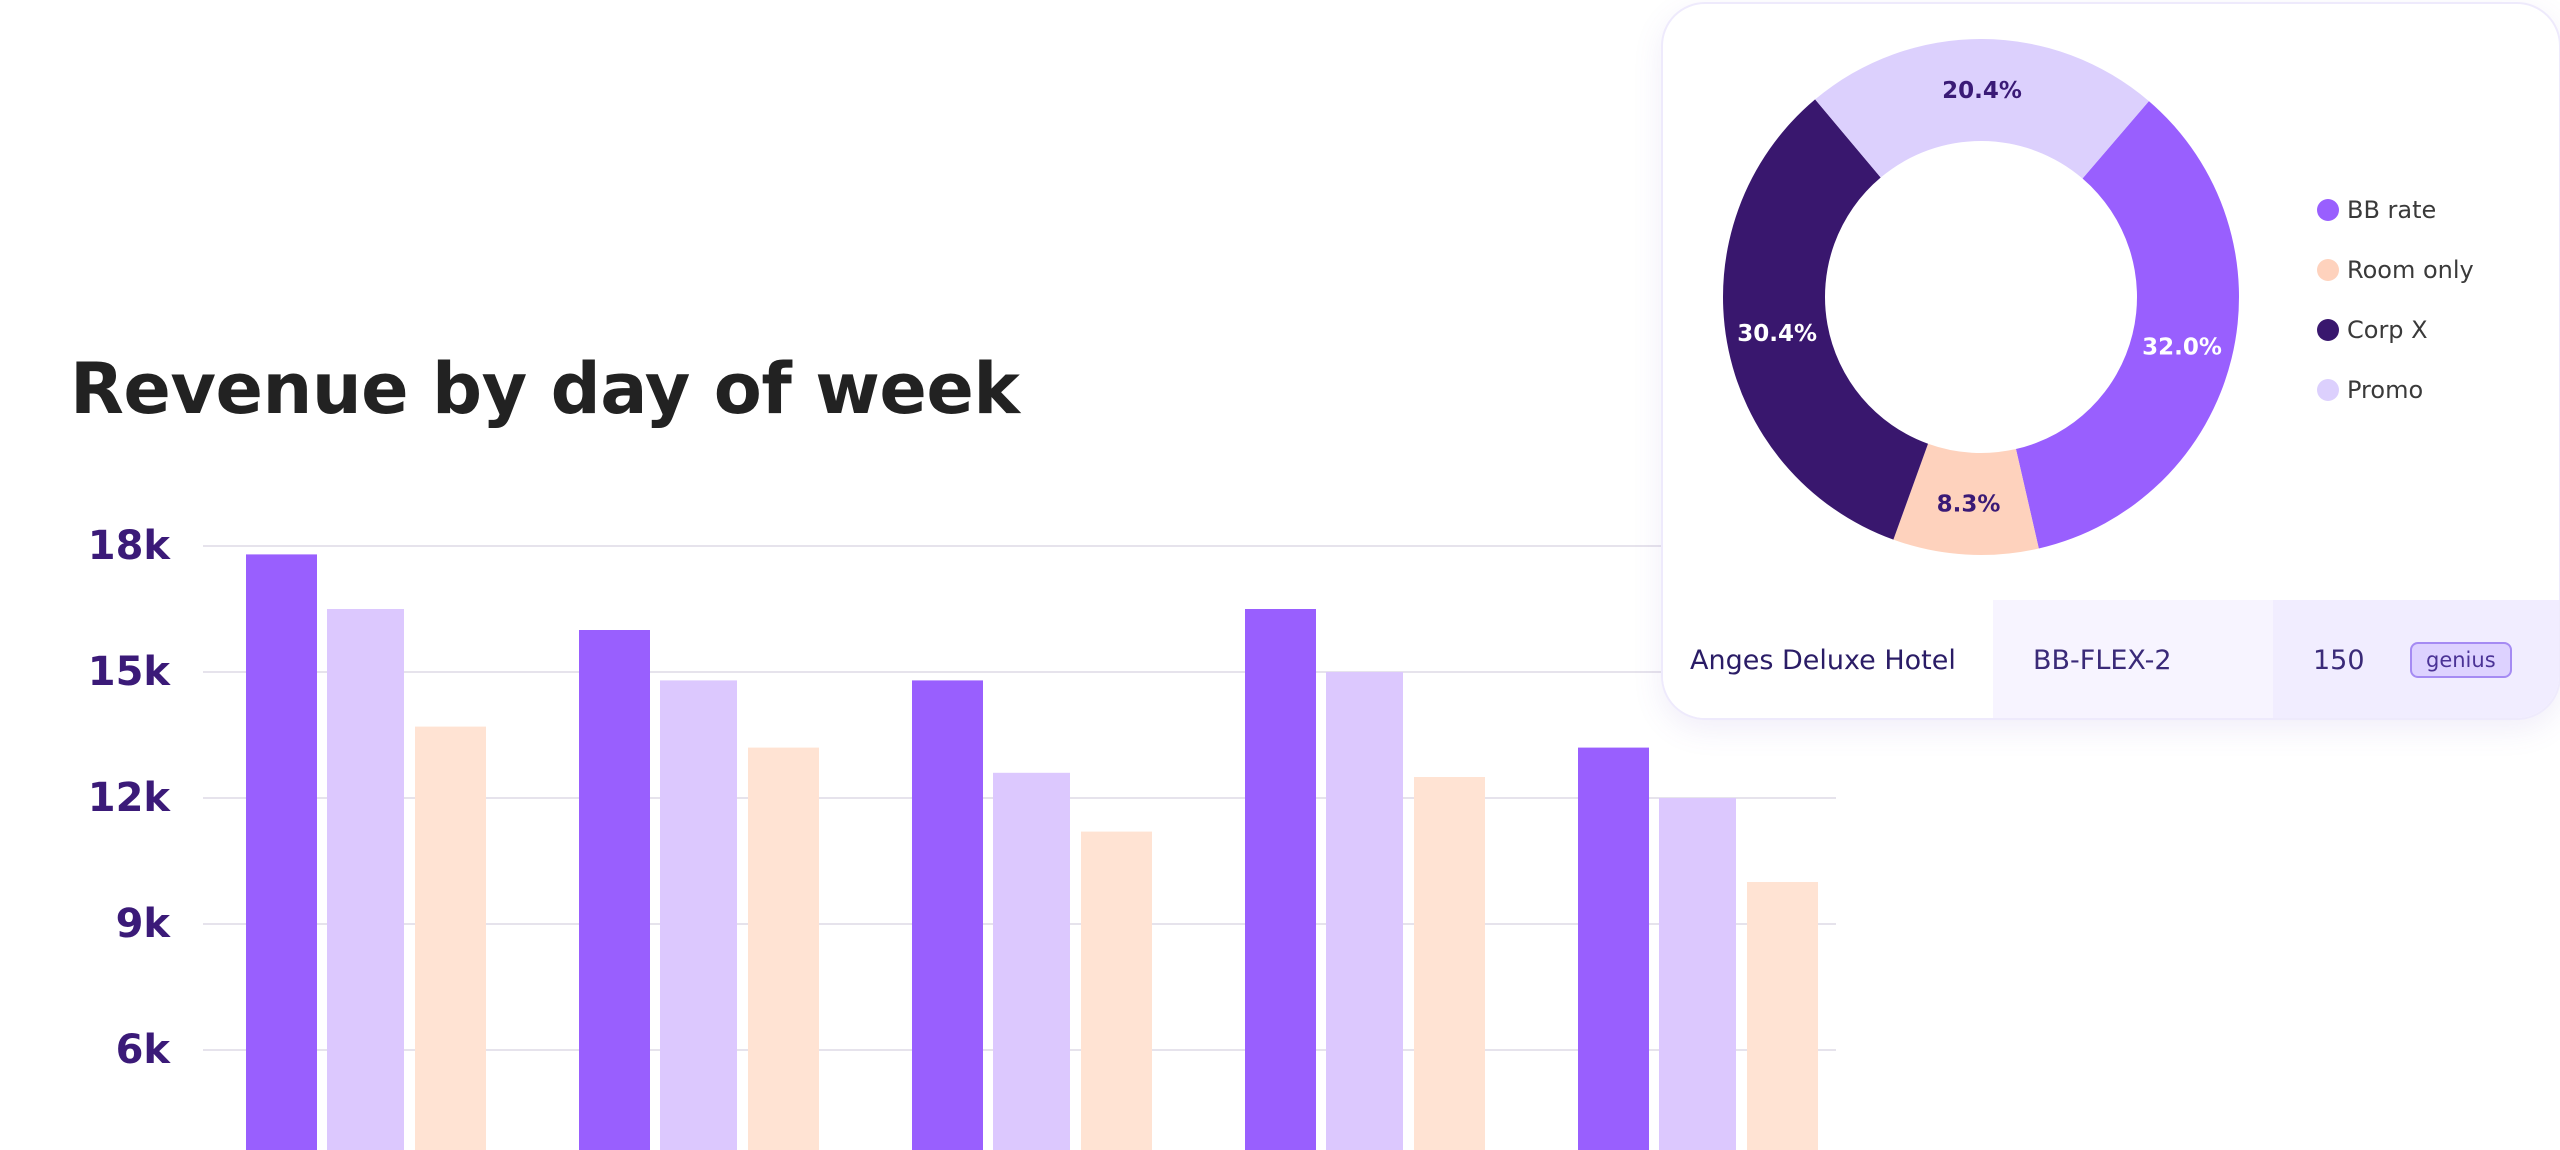 This screenshot has height=1150, width=2560. What do you see at coordinates (144, 924) in the screenshot?
I see `y-tick-label: 9k` at bounding box center [144, 924].